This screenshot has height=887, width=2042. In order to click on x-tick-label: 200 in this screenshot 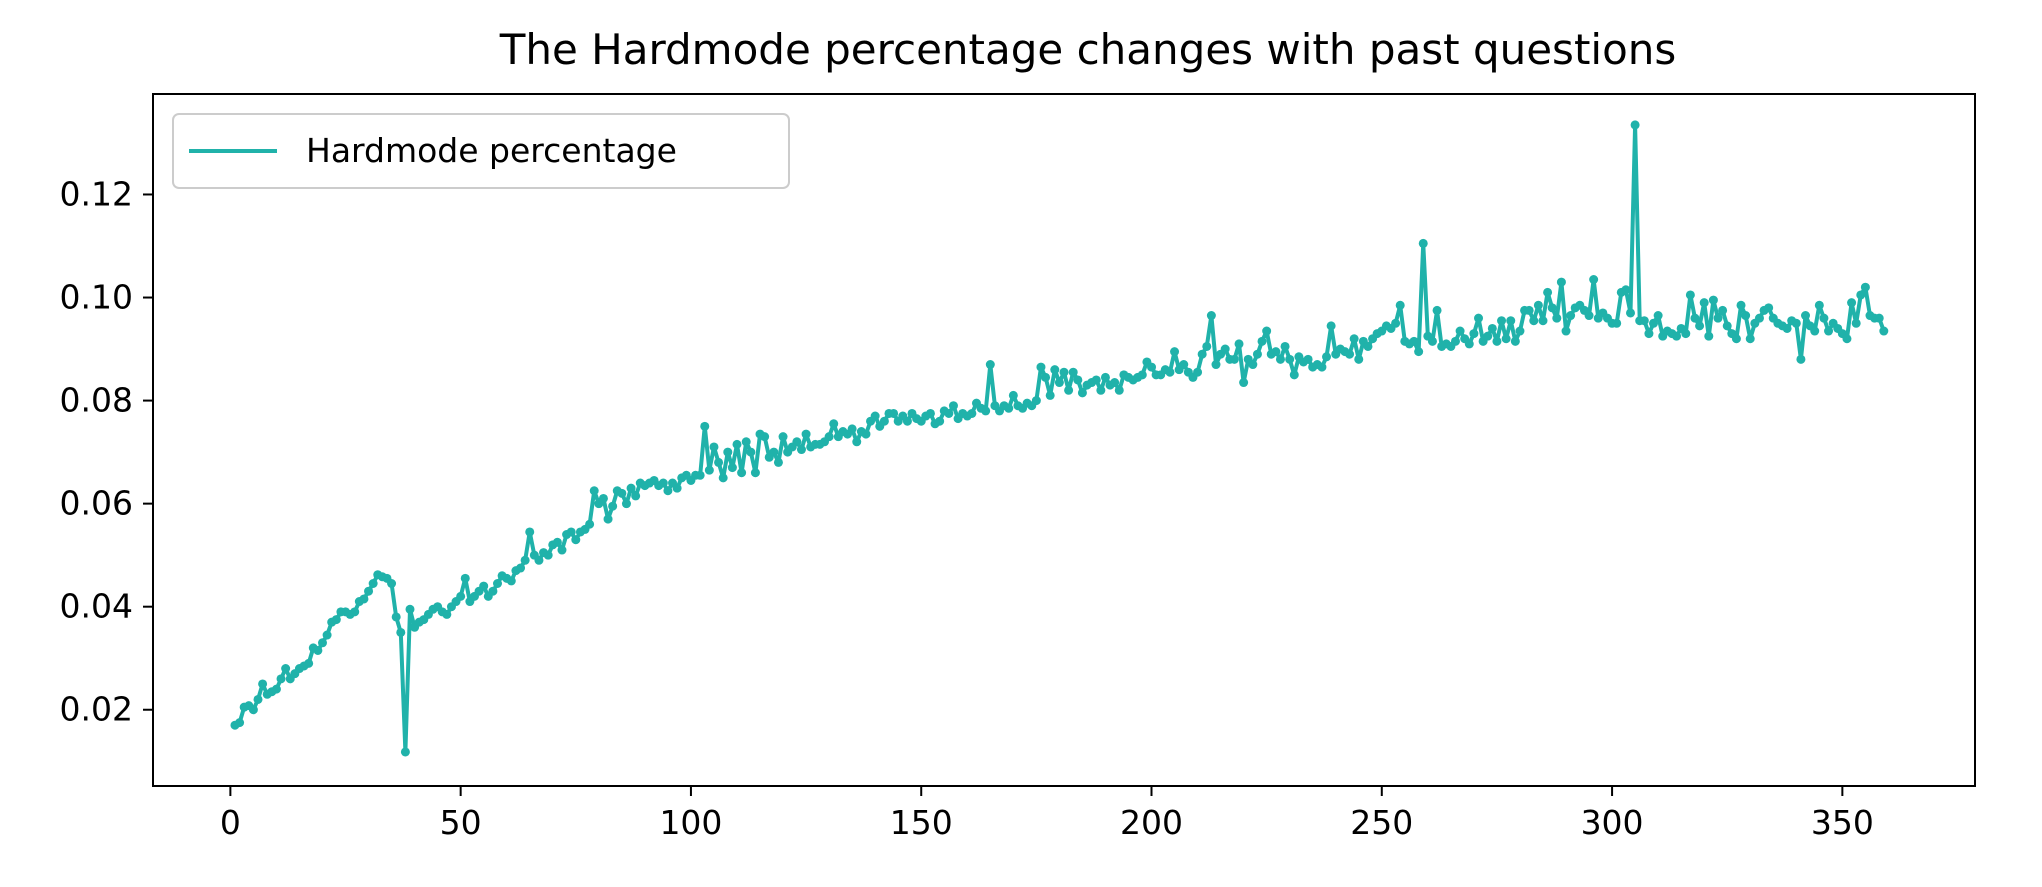, I will do `click(1151, 822)`.